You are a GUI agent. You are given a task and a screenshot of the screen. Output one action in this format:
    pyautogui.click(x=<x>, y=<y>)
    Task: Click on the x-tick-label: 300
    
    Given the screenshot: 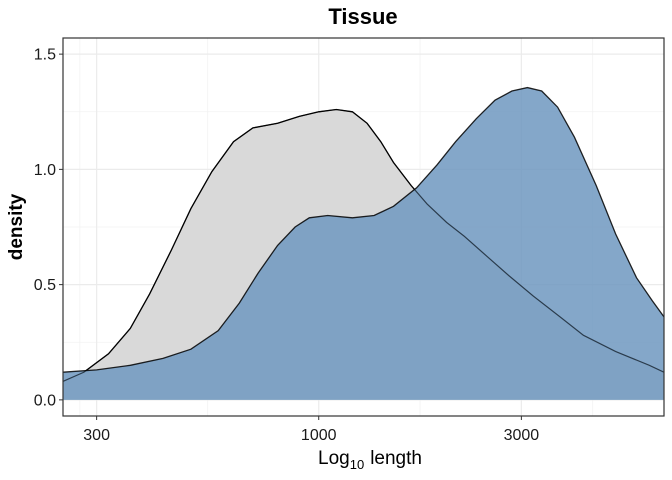 What is the action you would take?
    pyautogui.click(x=96, y=435)
    